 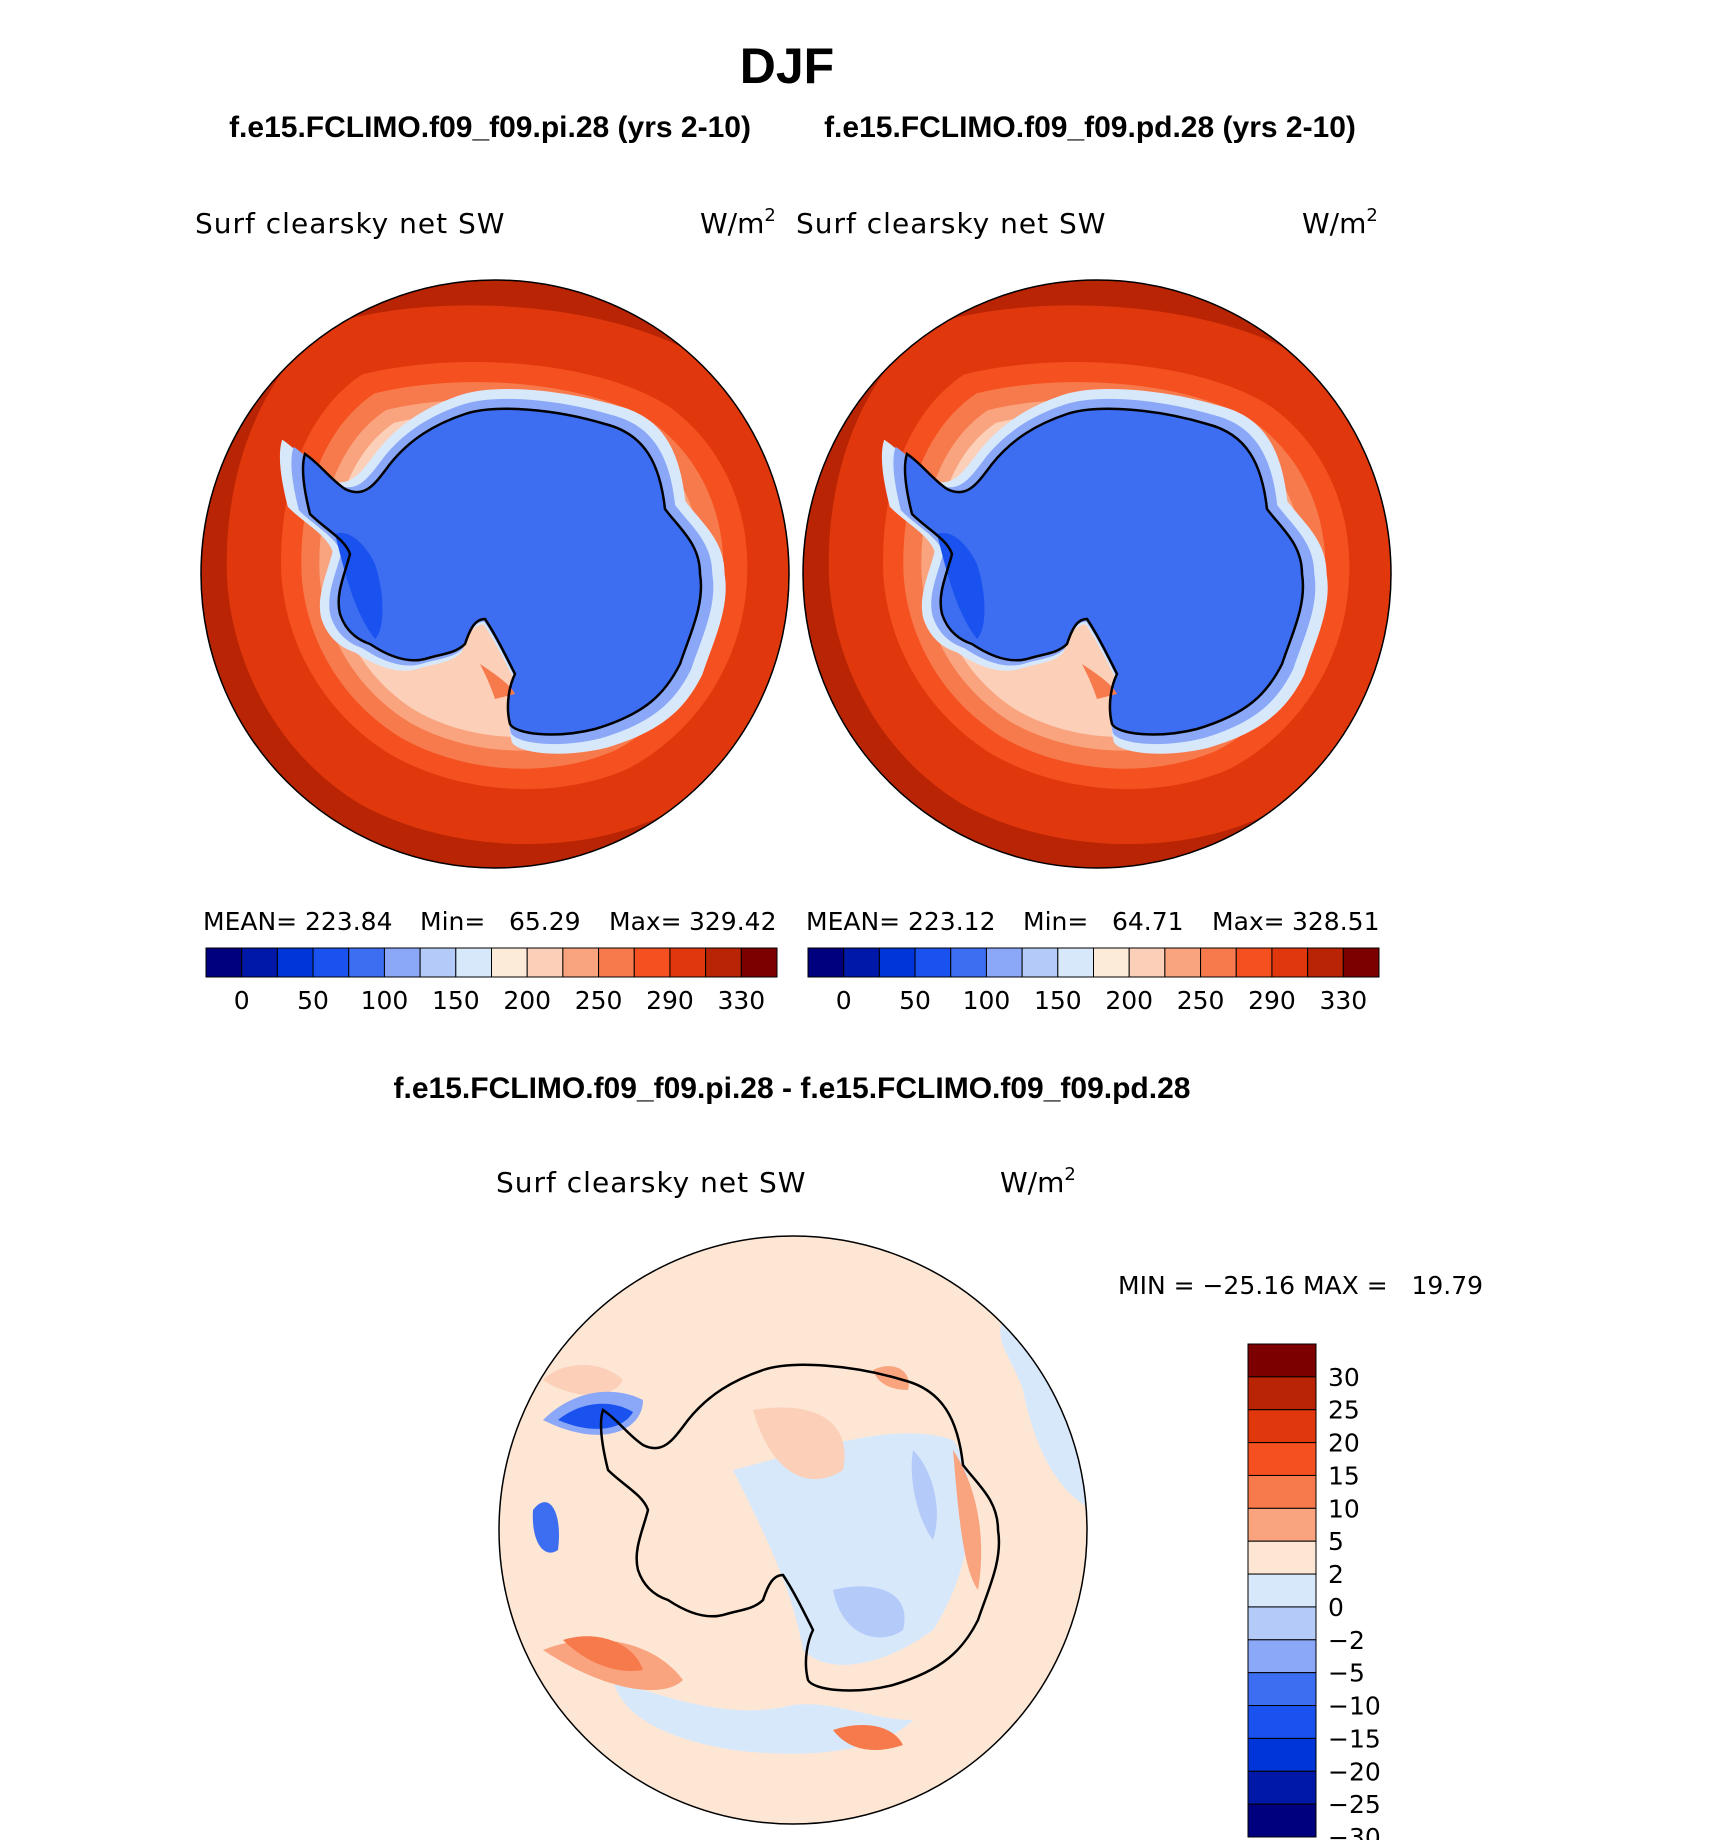 I want to click on stat-mean-value: 223.12, so click(x=951, y=921).